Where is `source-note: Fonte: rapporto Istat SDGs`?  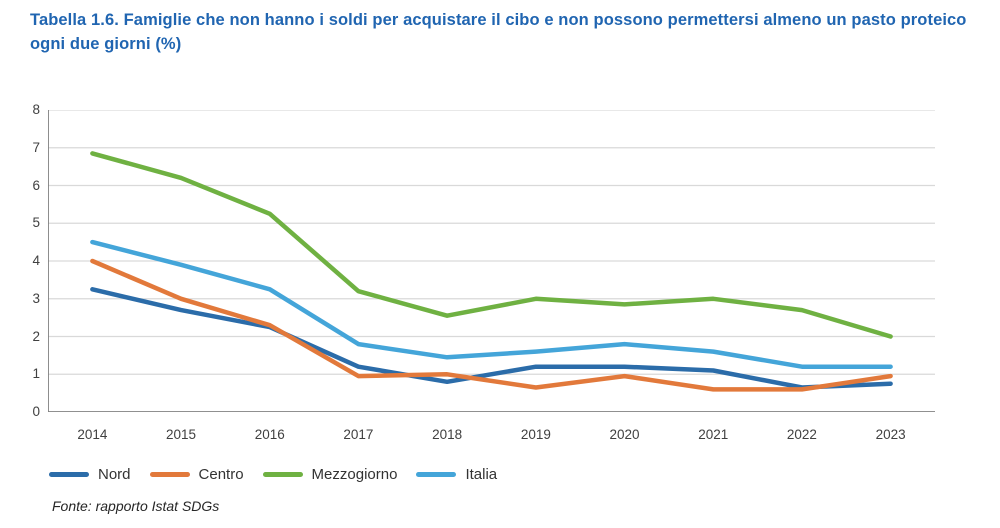 source-note: Fonte: rapporto Istat SDGs is located at coordinates (136, 506).